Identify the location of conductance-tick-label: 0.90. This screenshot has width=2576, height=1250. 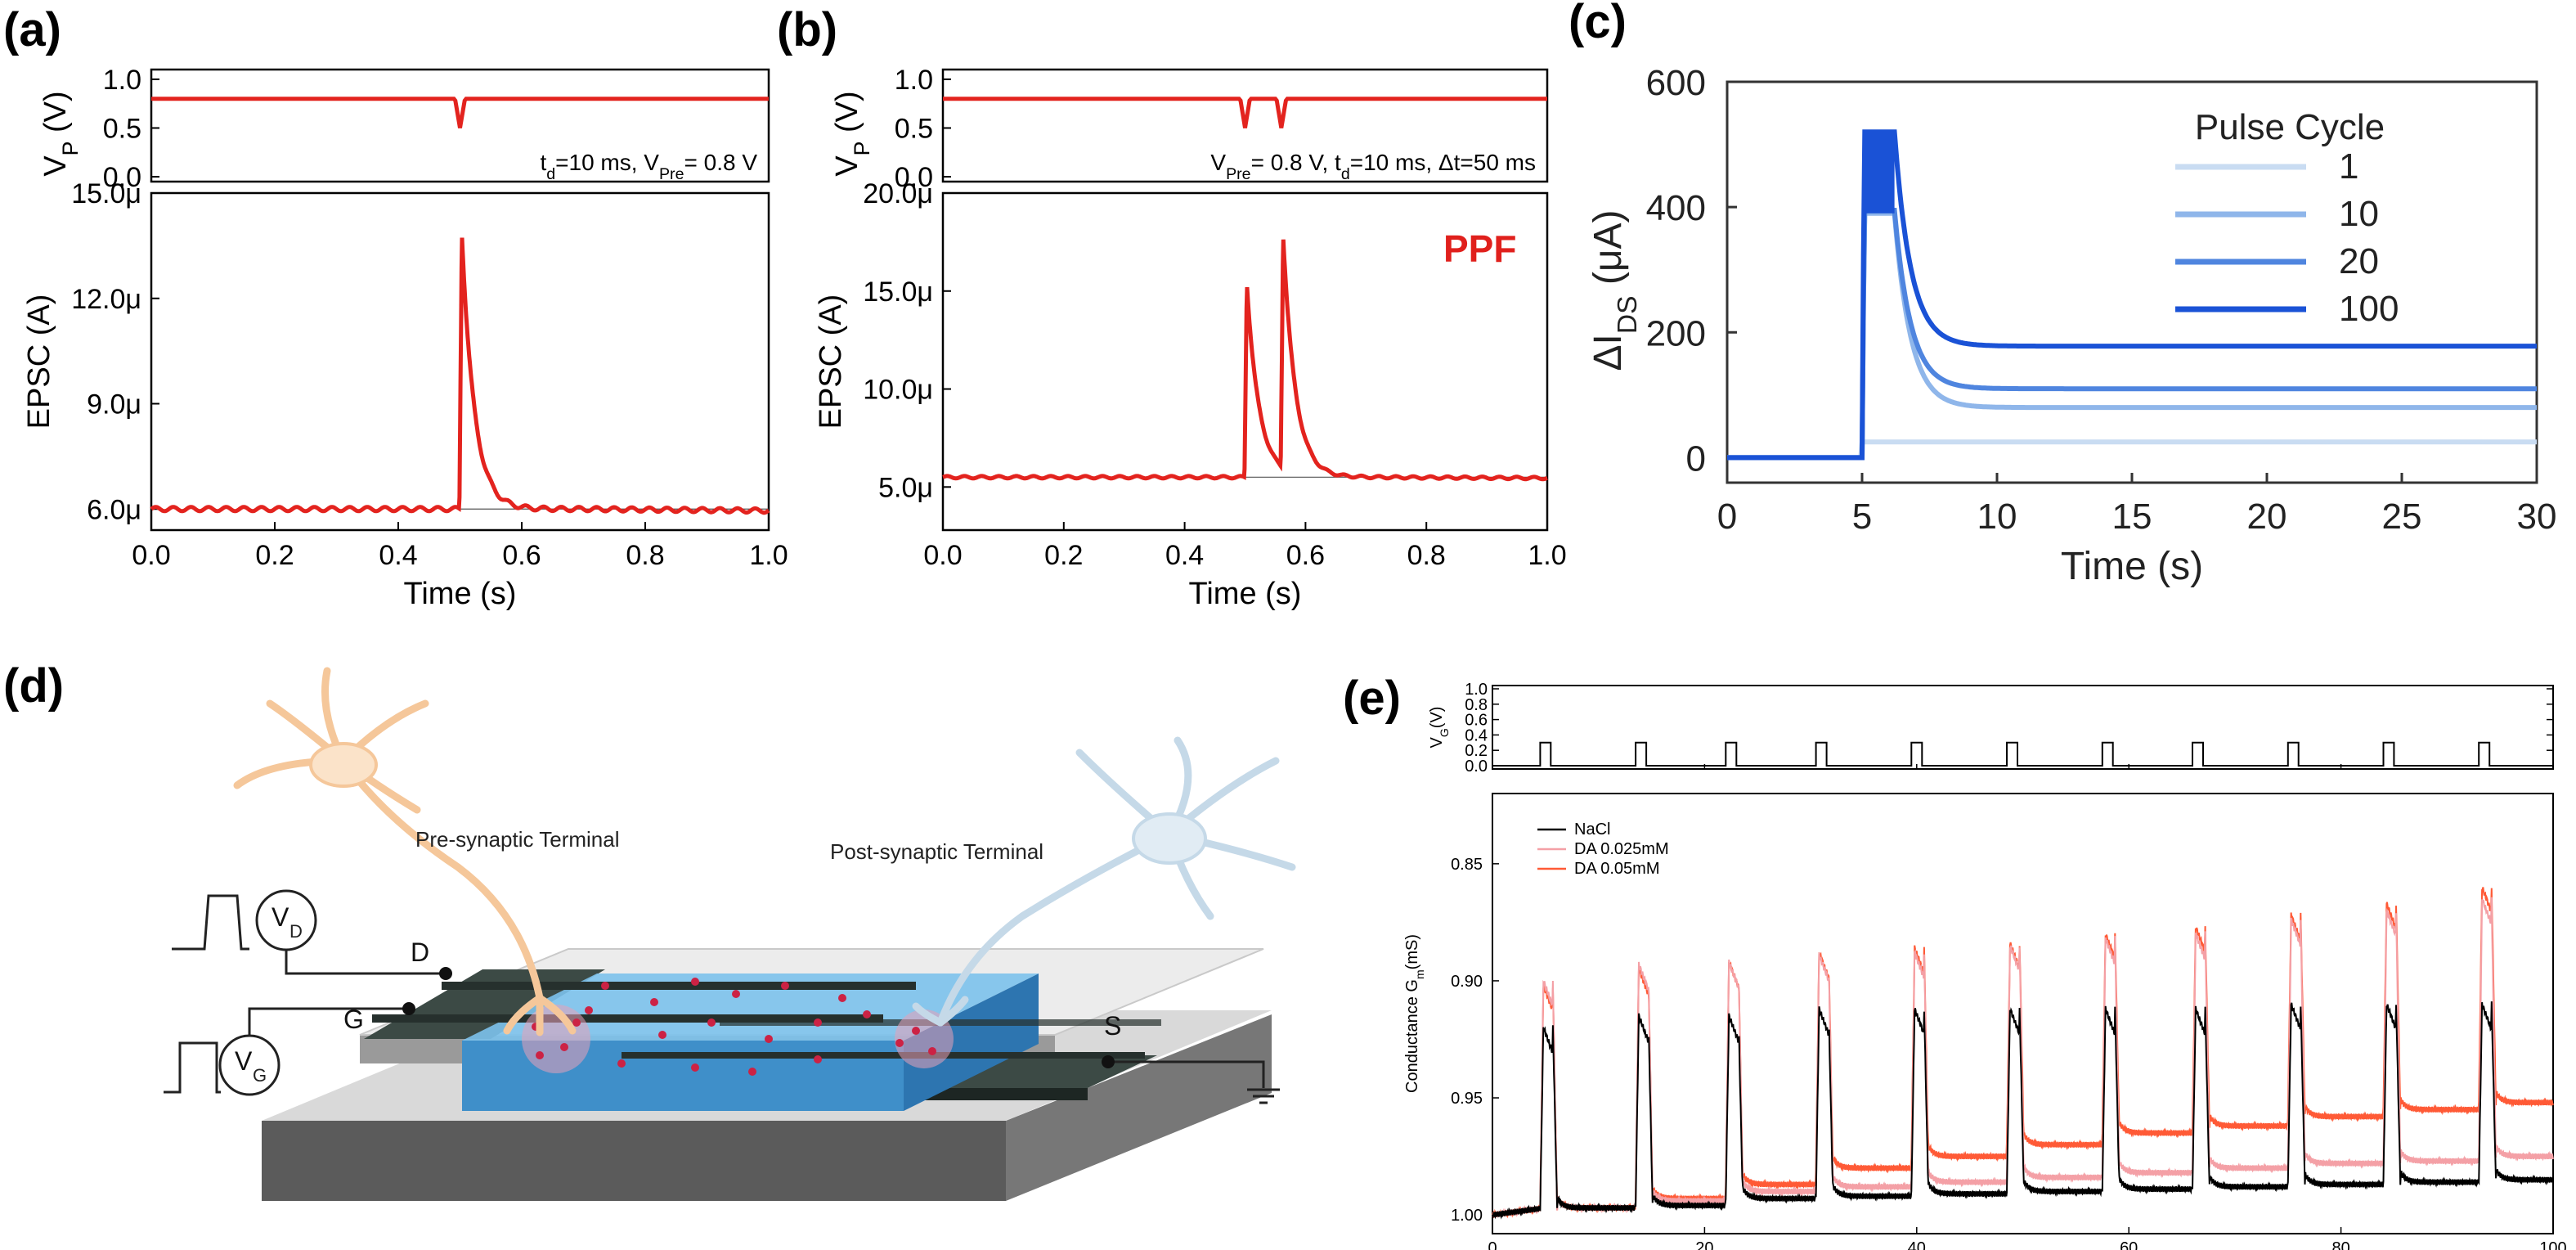
(1467, 982).